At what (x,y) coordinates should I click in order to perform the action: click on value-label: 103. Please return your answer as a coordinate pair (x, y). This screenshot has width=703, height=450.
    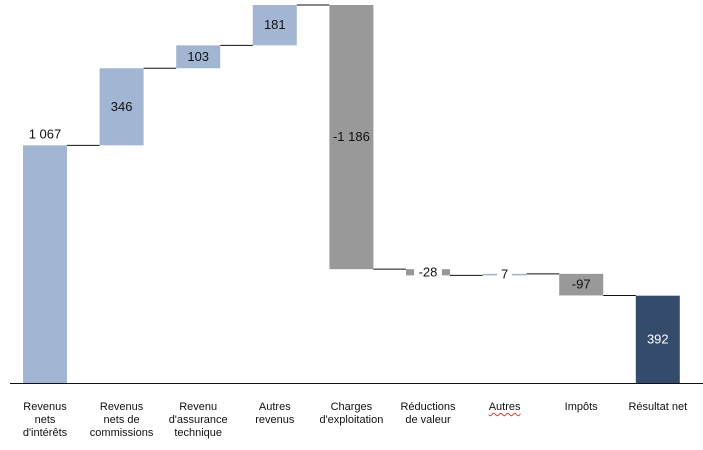
    Looking at the image, I should click on (198, 56).